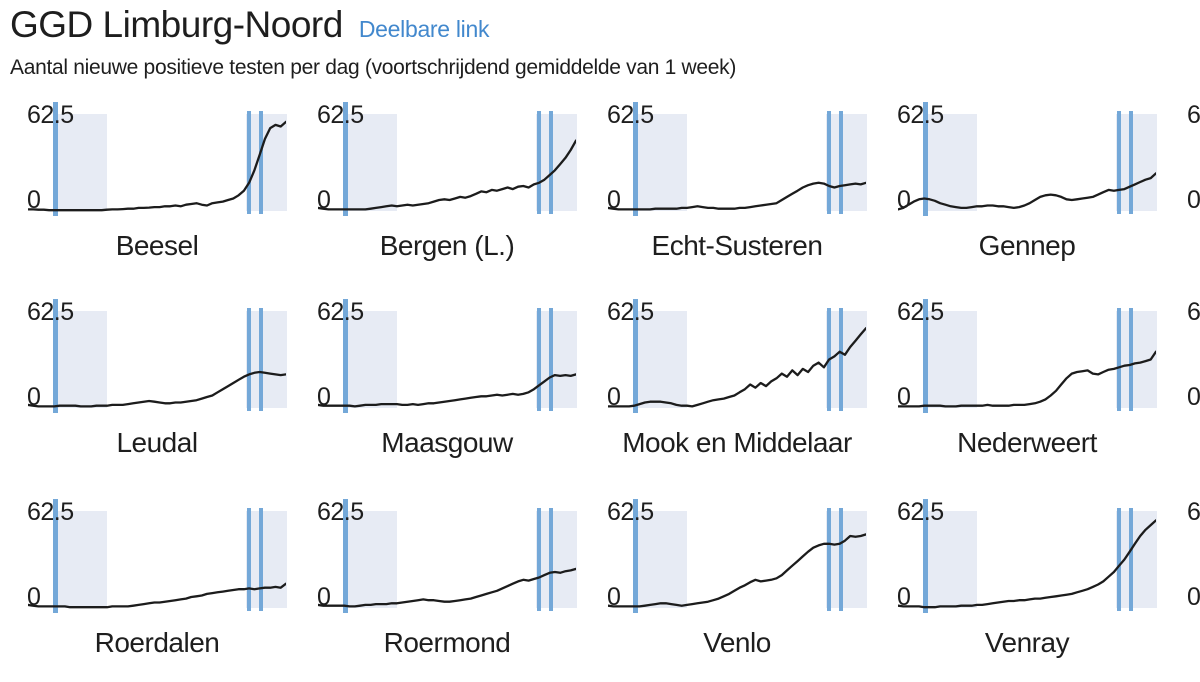 Image resolution: width=1200 pixels, height=682 pixels. I want to click on chart-cell-gennep: 62.5 0 Gennep, so click(1035, 192).